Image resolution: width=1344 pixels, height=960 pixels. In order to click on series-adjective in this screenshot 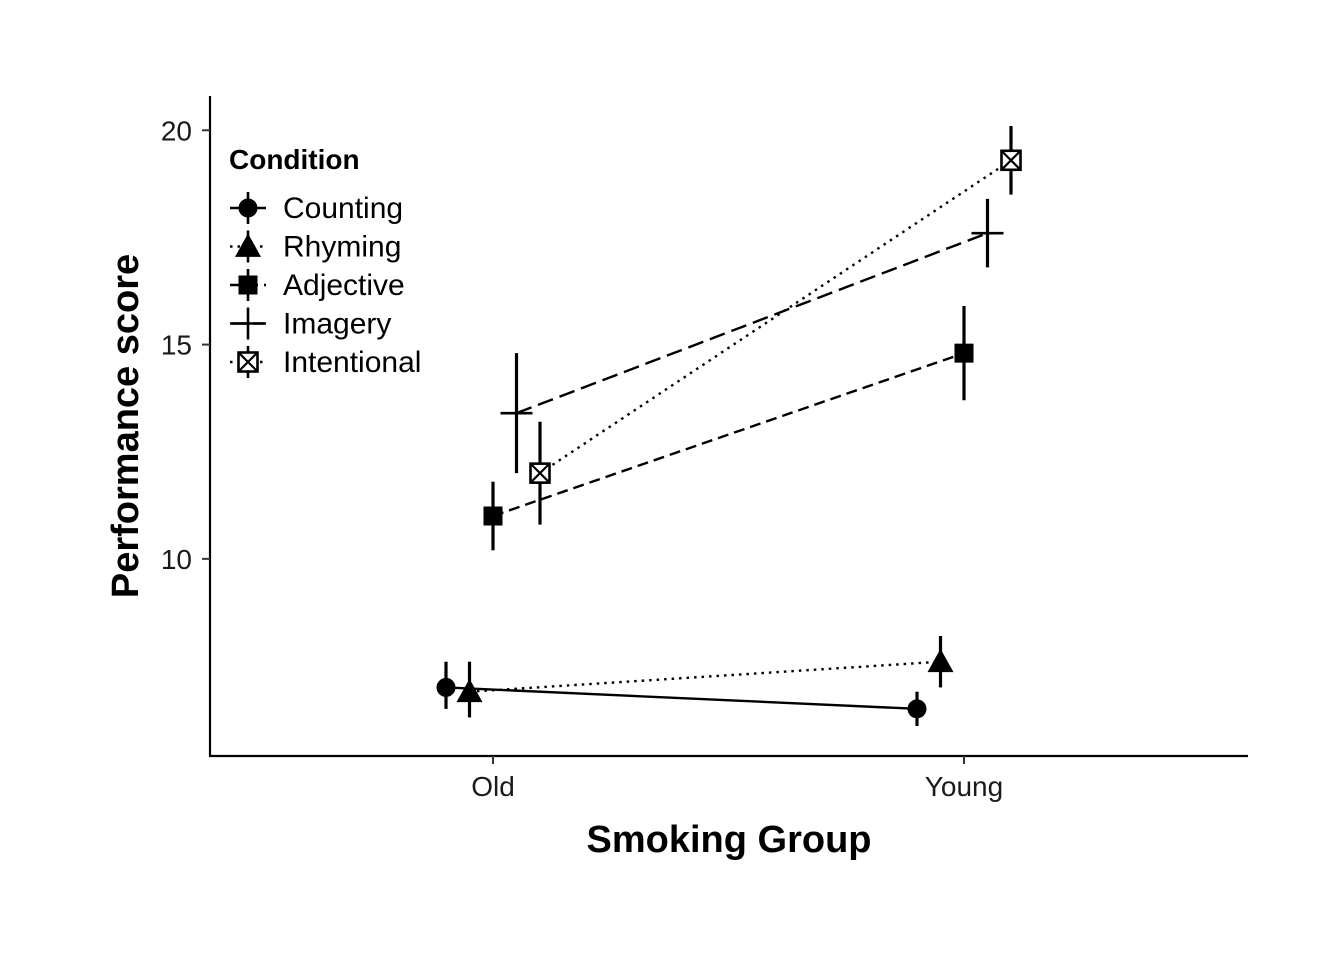, I will do `click(728, 428)`.